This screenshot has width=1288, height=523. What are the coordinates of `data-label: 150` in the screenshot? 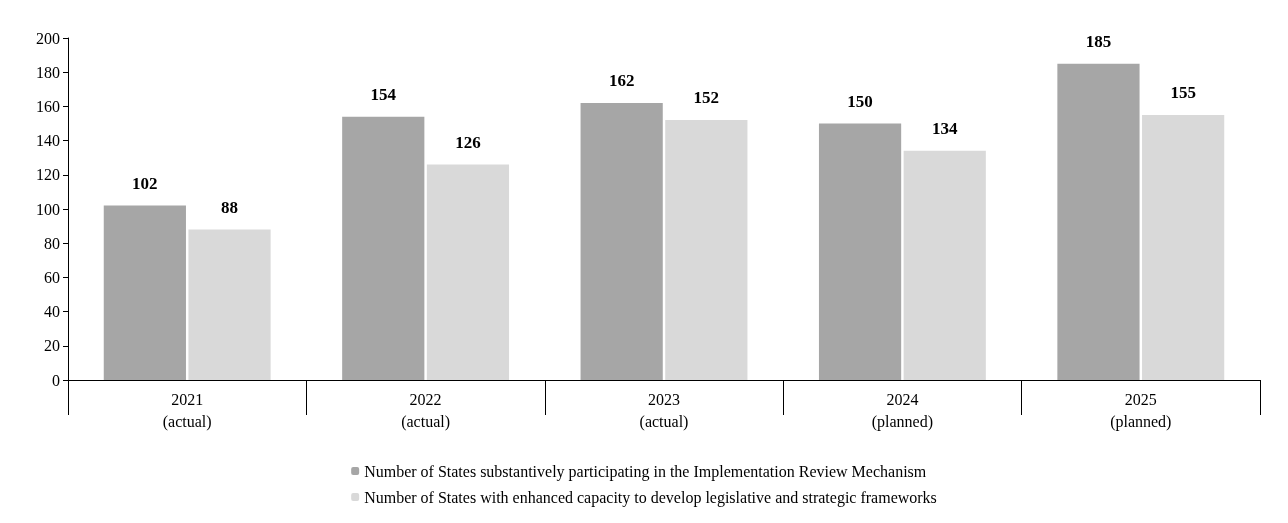 It's located at (860, 101).